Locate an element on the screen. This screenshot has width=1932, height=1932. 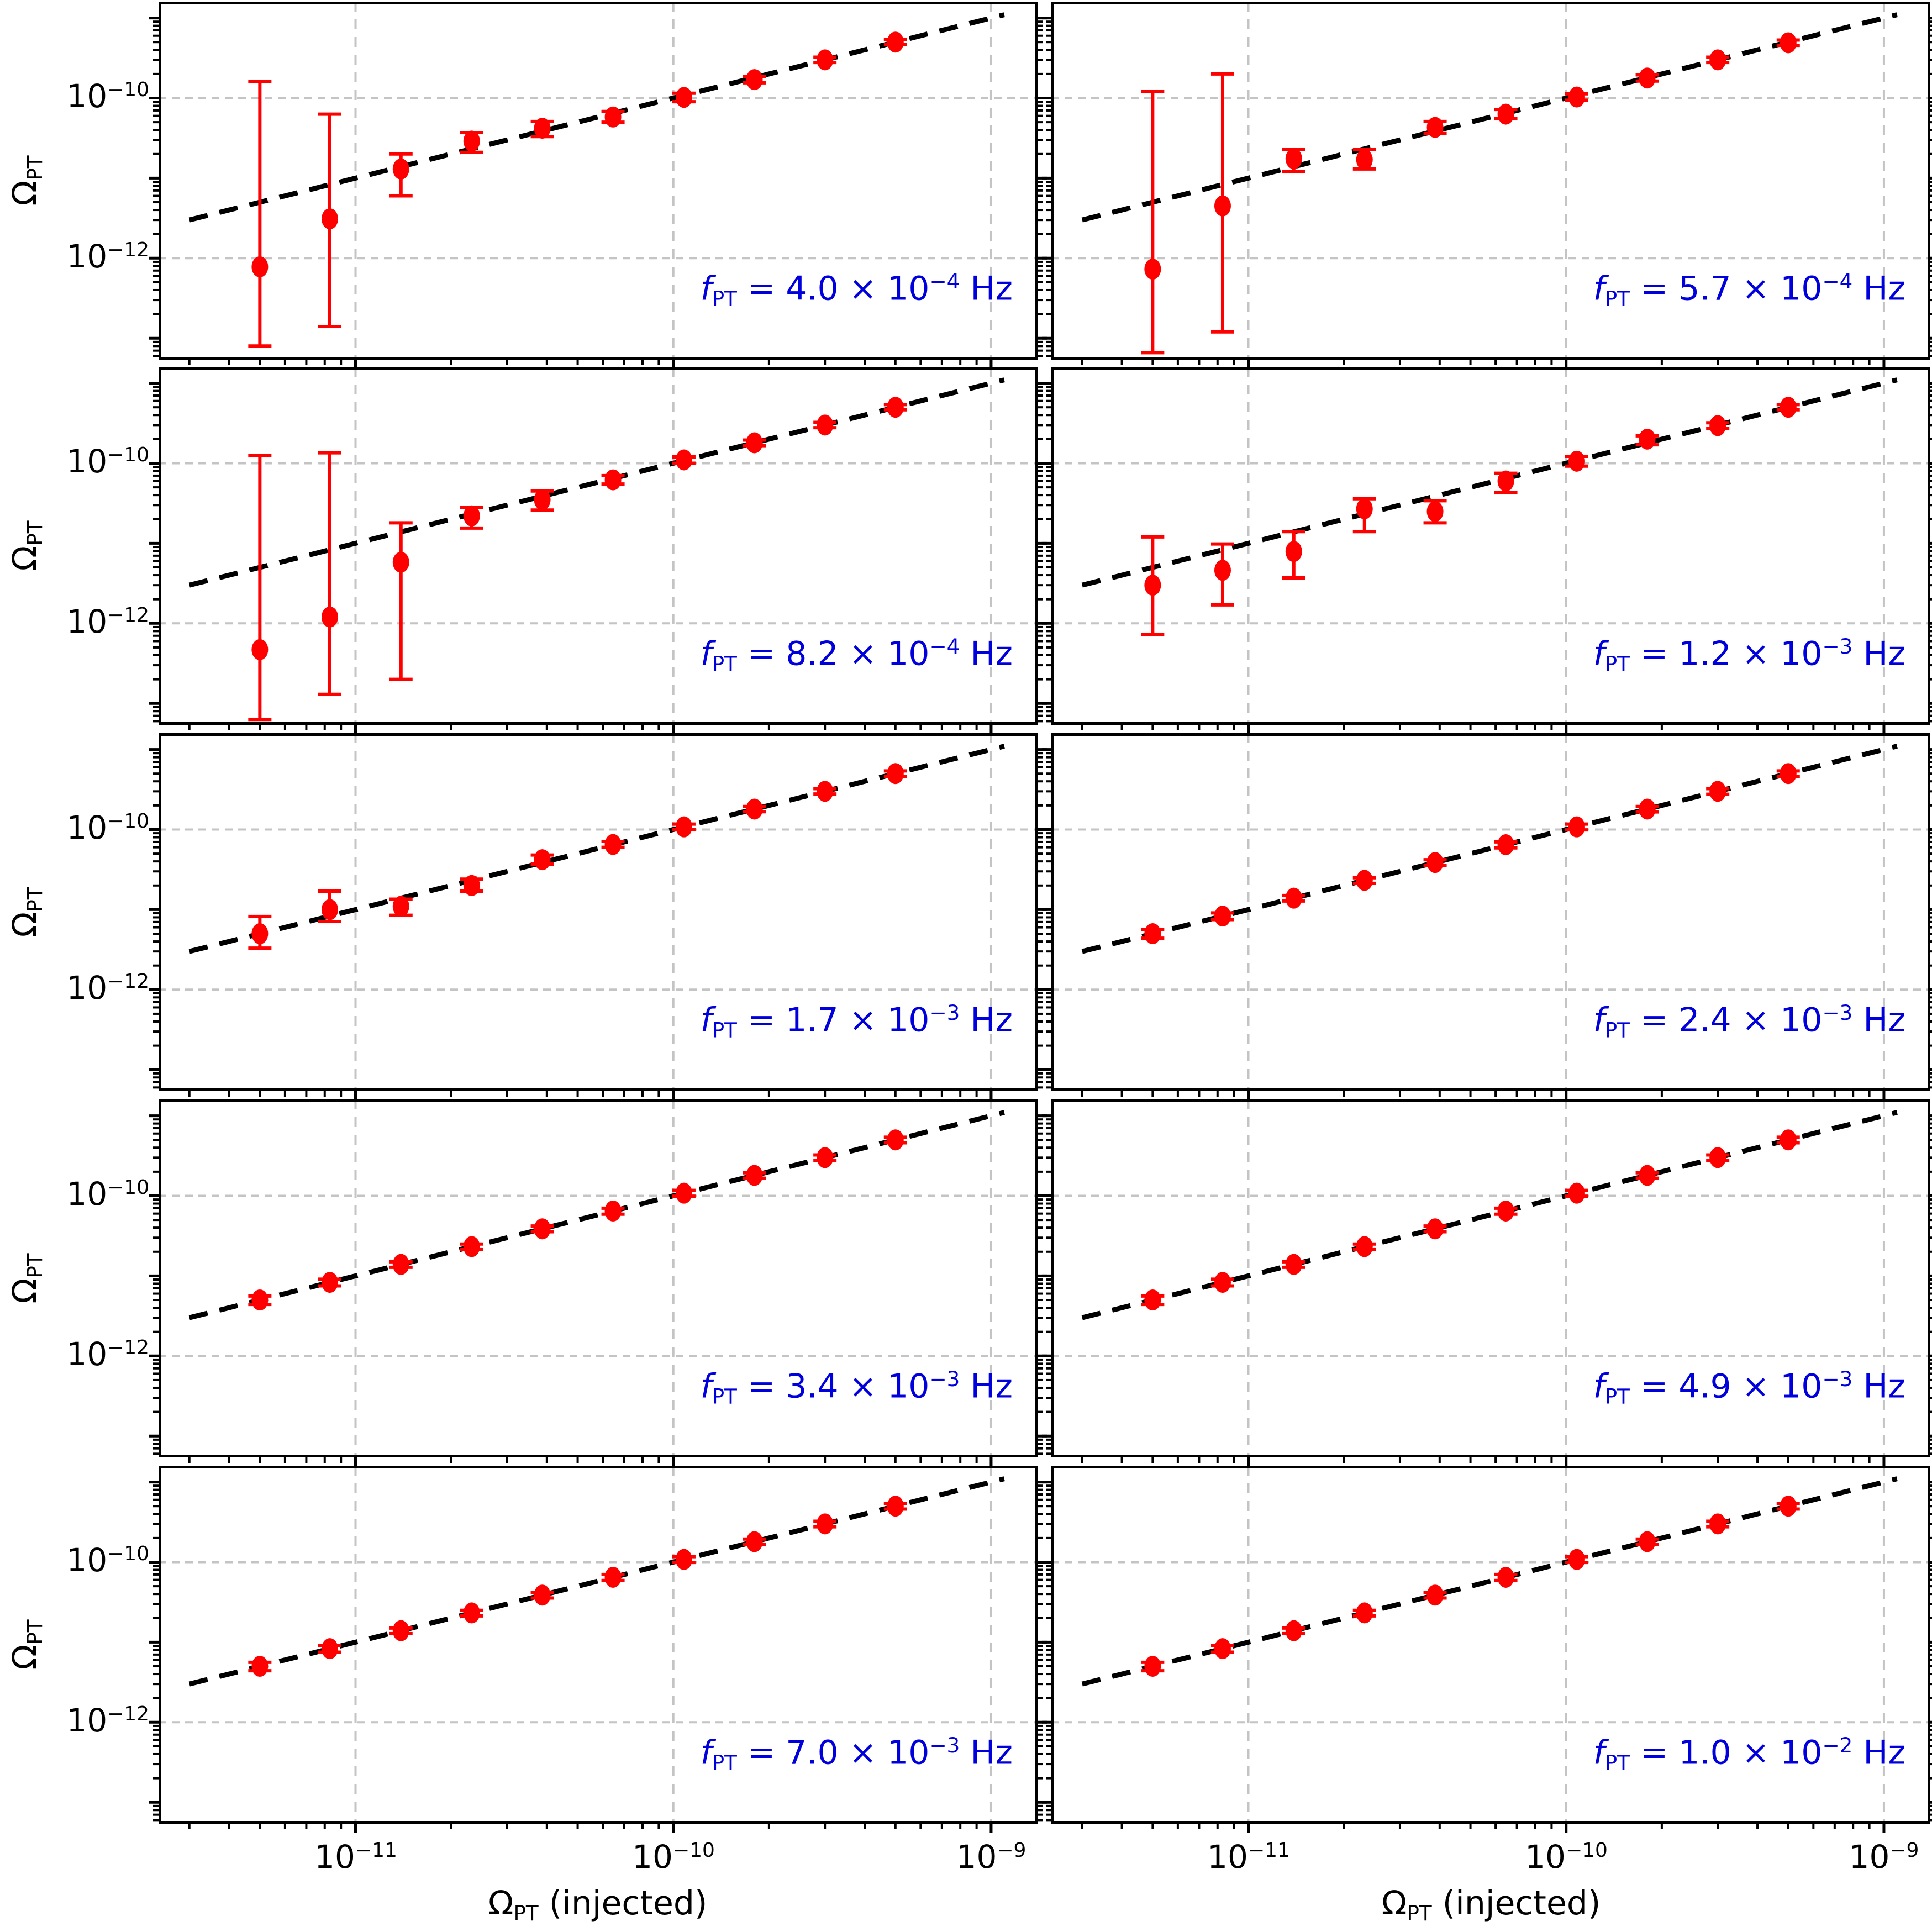
panel-fpt-8.2e−4: fPT = 8.2 × 10−4 Hz is located at coordinates (598, 550).